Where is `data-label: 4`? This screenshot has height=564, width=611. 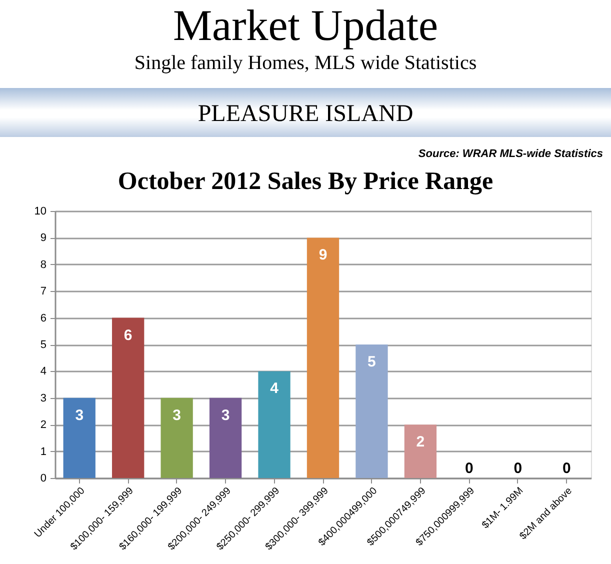 data-label: 4 is located at coordinates (275, 389).